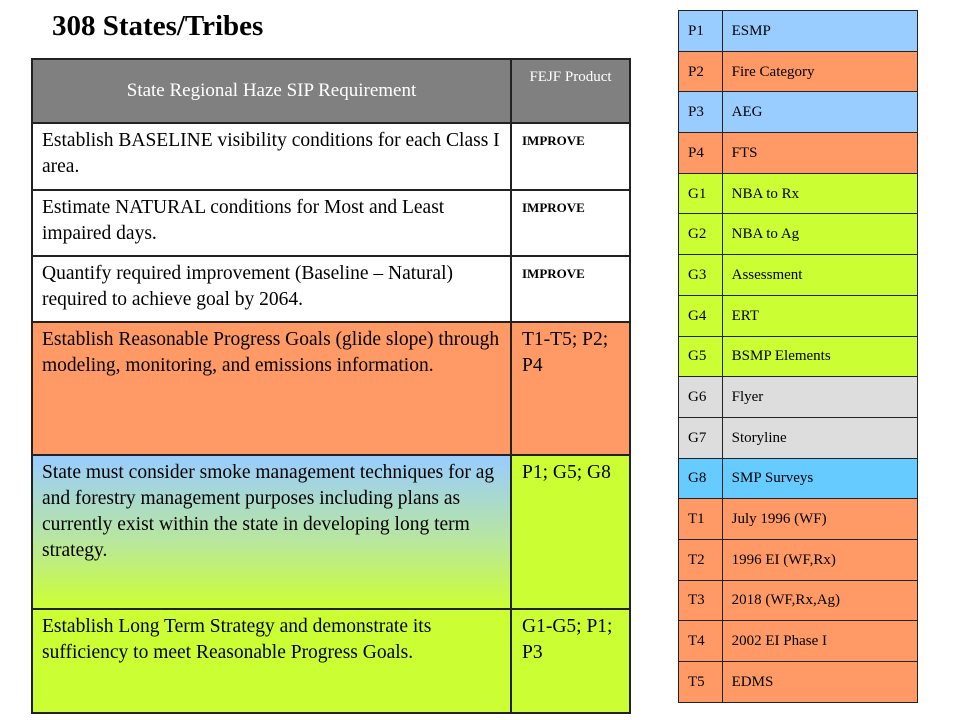 The height and width of the screenshot is (720, 960). I want to click on legend-code: P3, so click(700, 112).